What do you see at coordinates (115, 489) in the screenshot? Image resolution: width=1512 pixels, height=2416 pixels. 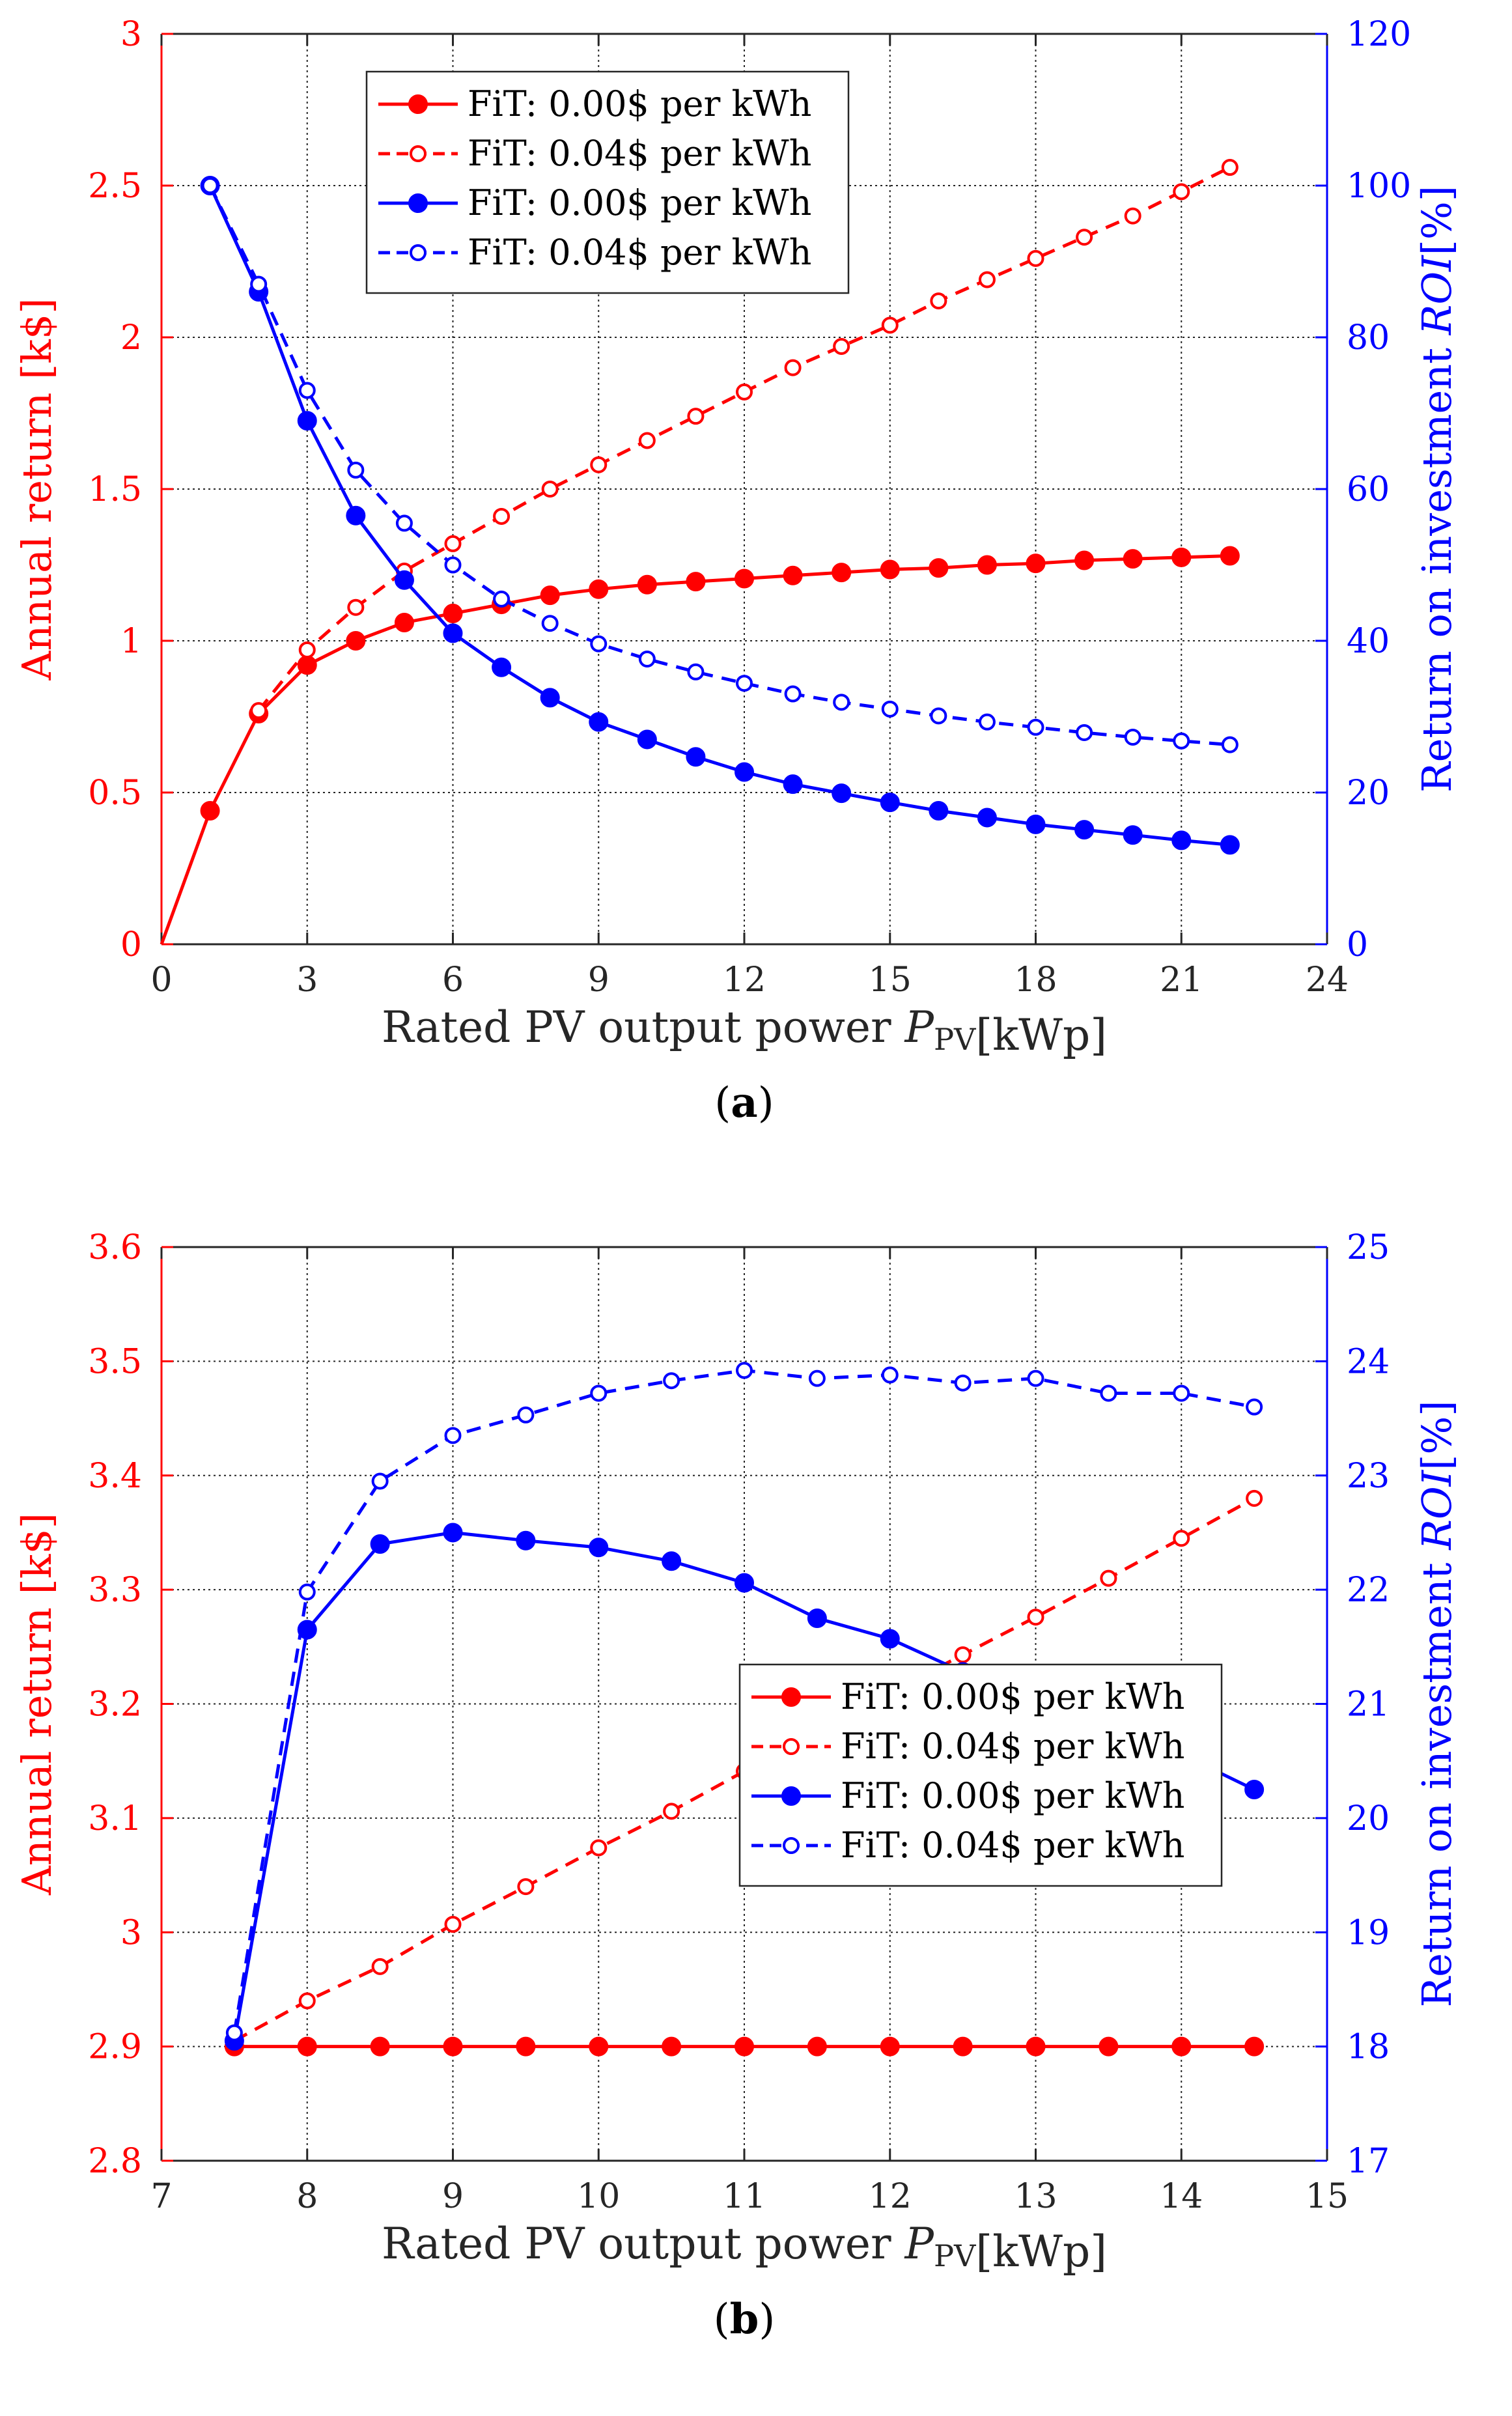 I see `left-y-tick-label: 1.5` at bounding box center [115, 489].